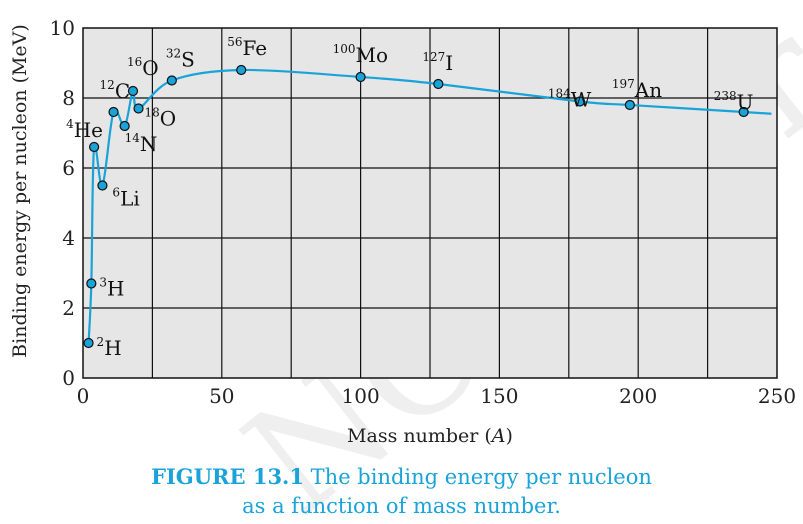 Image resolution: width=803 pixels, height=524 pixels. Describe the element at coordinates (68, 238) in the screenshot. I see `y-tick-label: 4` at that location.